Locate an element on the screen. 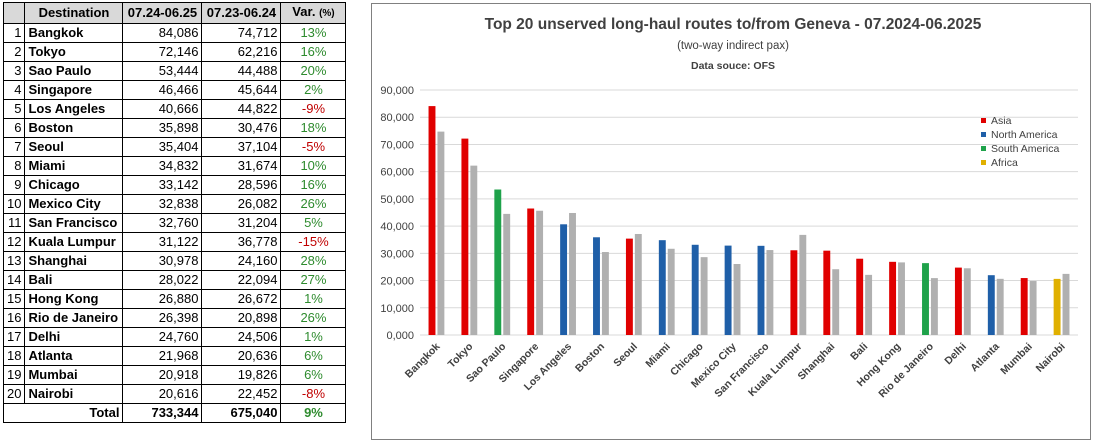 Image resolution: width=1094 pixels, height=443 pixels. chart-subtitle: (two-way indirect pax) is located at coordinates (733, 46).